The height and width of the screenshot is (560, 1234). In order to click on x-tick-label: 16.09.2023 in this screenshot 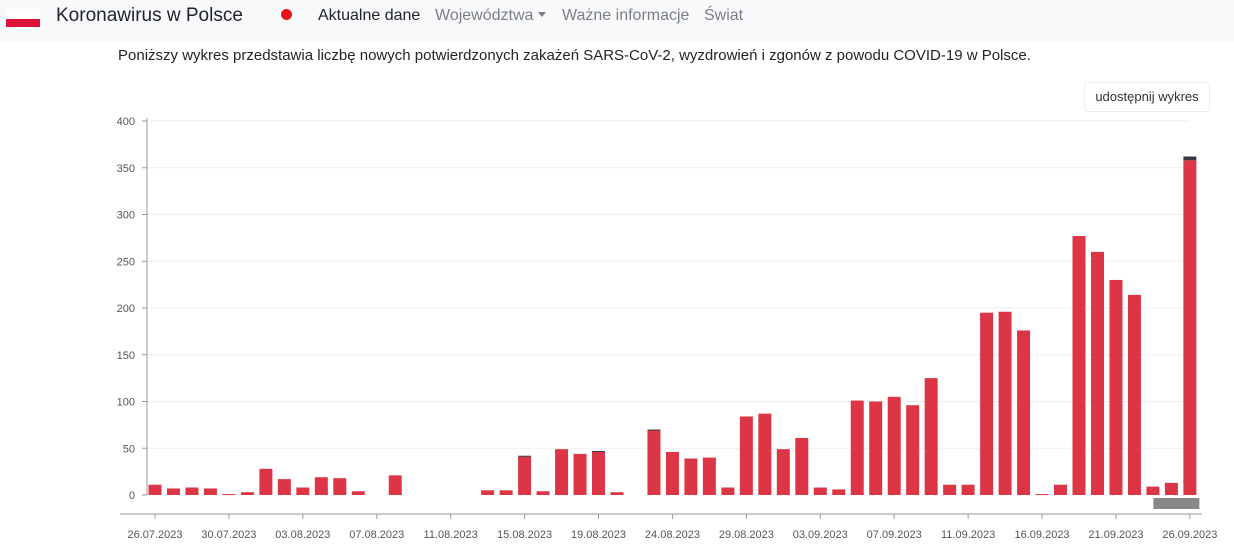, I will do `click(1042, 535)`.